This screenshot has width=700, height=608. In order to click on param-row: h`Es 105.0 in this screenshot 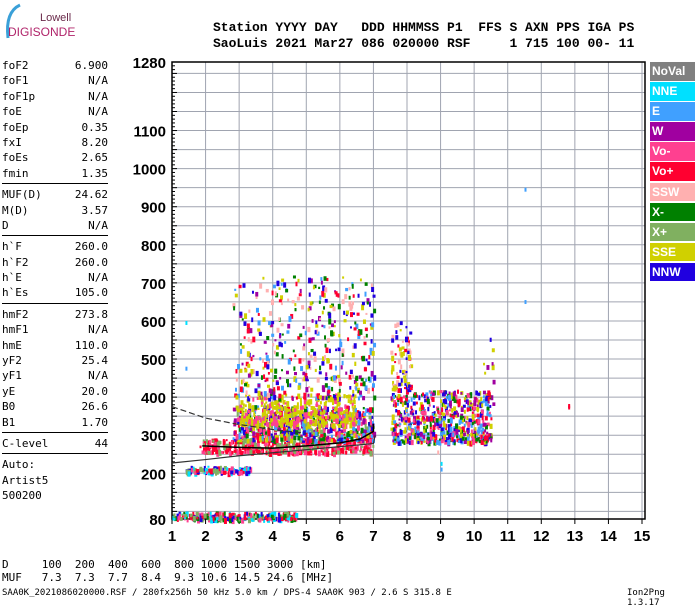, I will do `click(55, 292)`.